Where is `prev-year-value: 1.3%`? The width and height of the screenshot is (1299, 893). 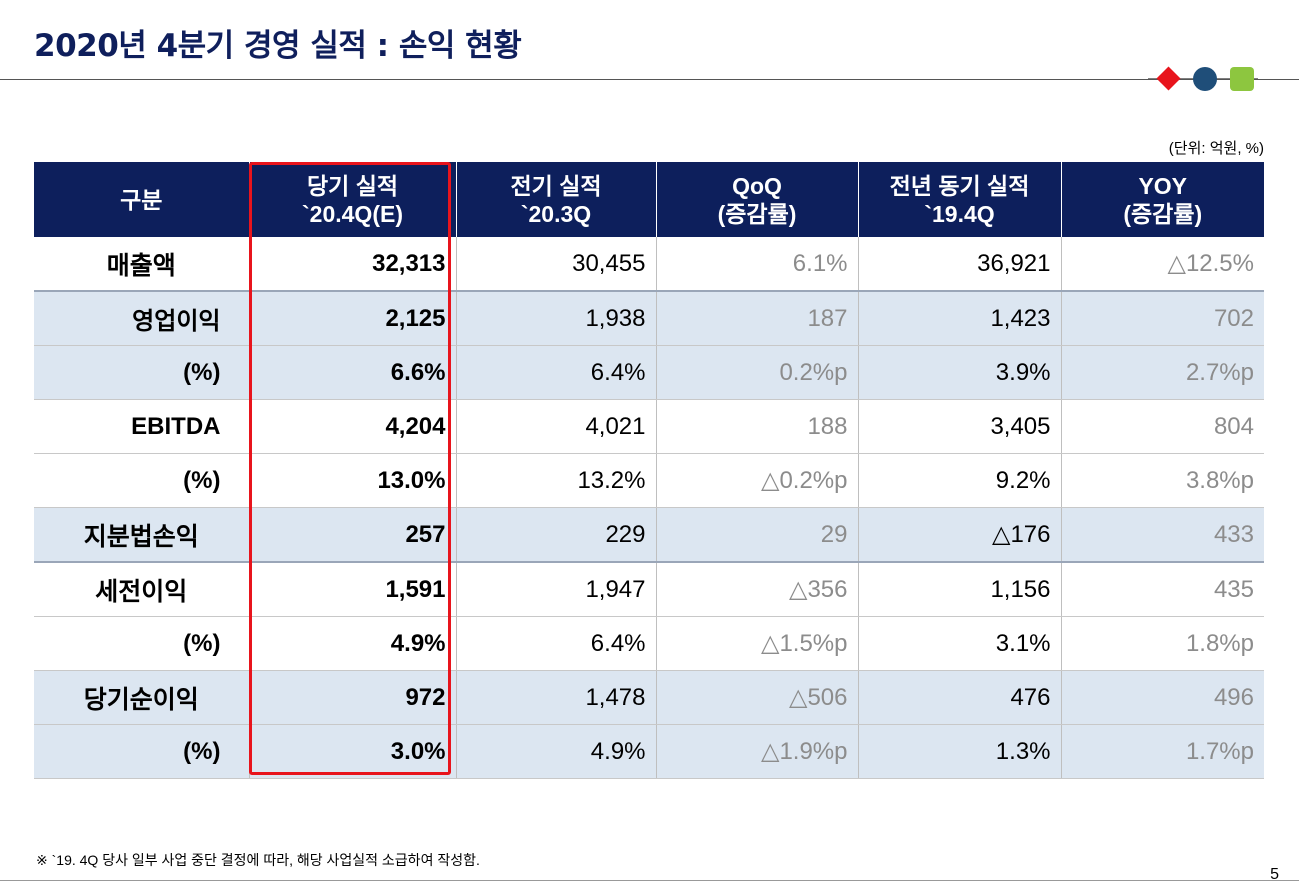
prev-year-value: 1.3% is located at coordinates (959, 751).